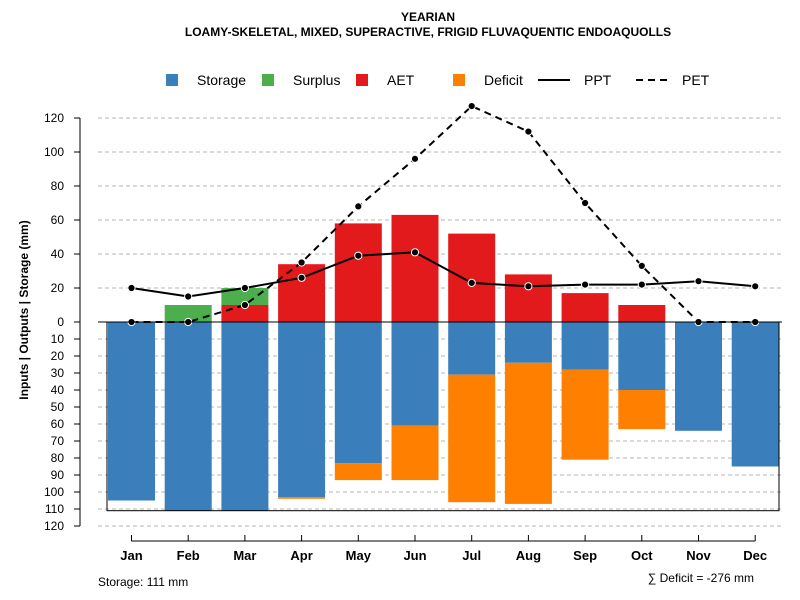 Image resolution: width=800 pixels, height=600 pixels. What do you see at coordinates (58, 407) in the screenshot?
I see `y-tick-label: 50` at bounding box center [58, 407].